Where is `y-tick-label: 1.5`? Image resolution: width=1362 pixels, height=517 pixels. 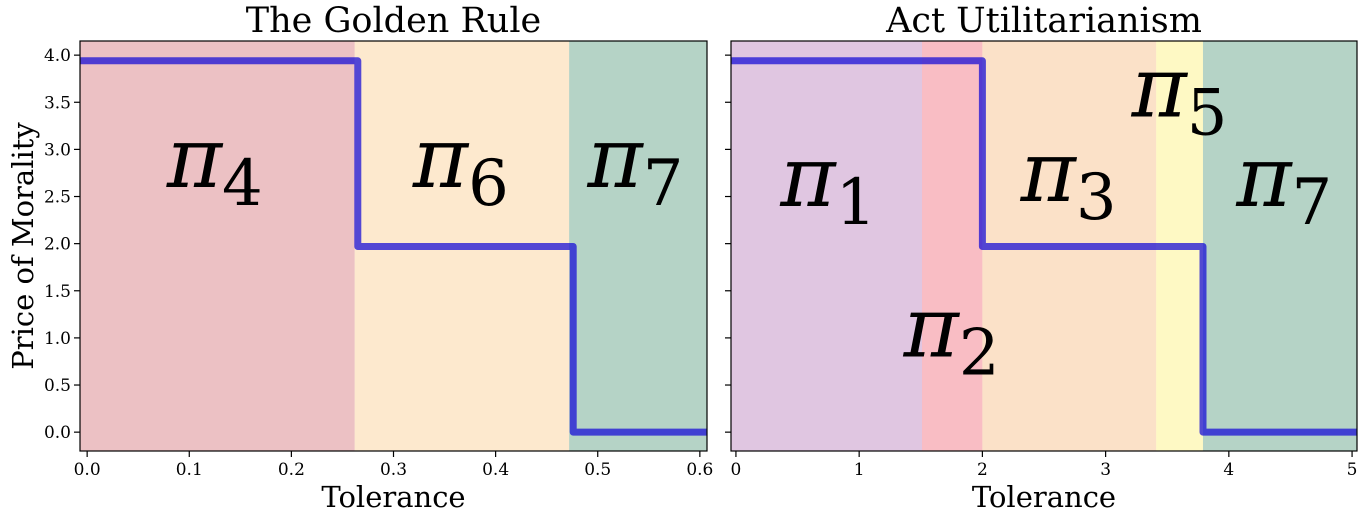 y-tick-label: 1.5 is located at coordinates (57, 292).